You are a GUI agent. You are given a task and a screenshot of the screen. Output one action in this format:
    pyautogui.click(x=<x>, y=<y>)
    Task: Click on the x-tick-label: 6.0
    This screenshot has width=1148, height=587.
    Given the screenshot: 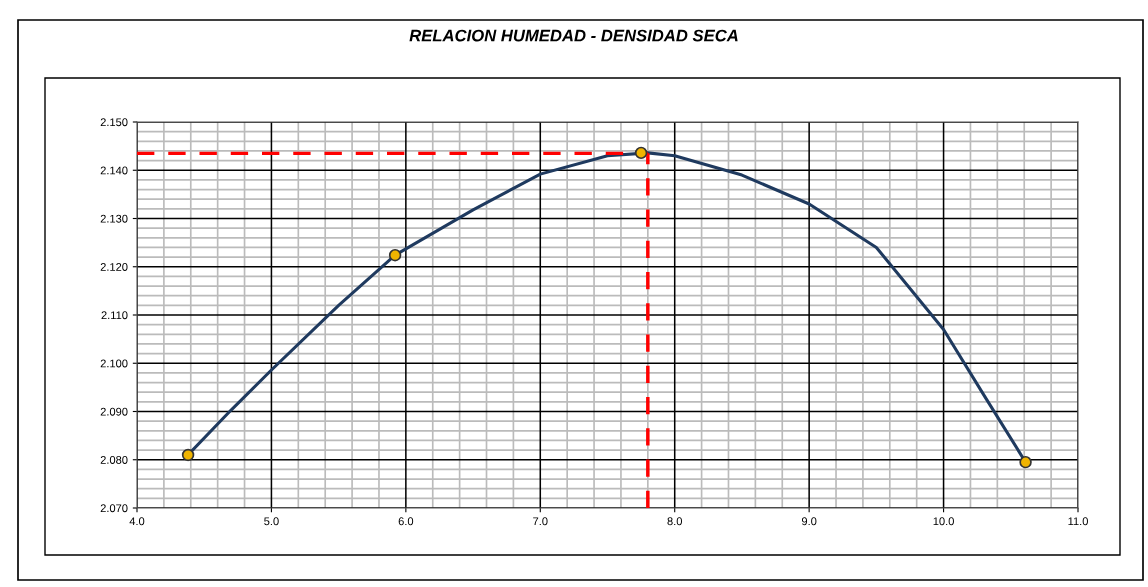 What is the action you would take?
    pyautogui.click(x=406, y=521)
    